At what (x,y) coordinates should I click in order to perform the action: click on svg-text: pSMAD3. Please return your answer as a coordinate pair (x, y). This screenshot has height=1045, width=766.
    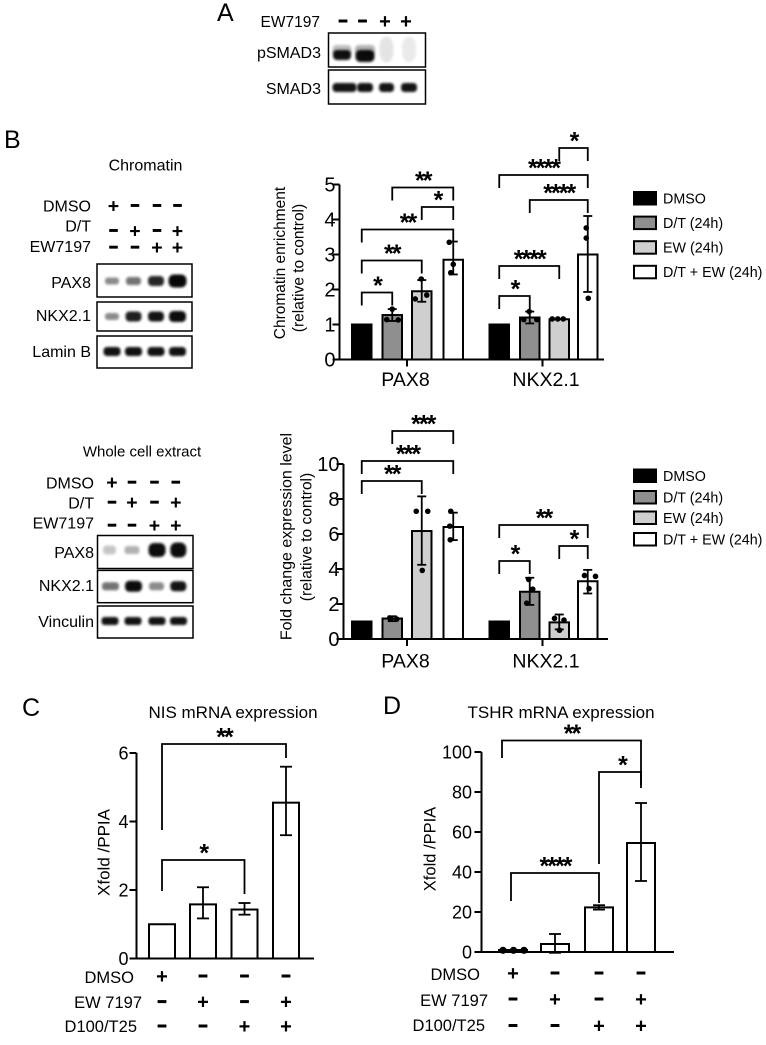
    Looking at the image, I should click on (289, 53).